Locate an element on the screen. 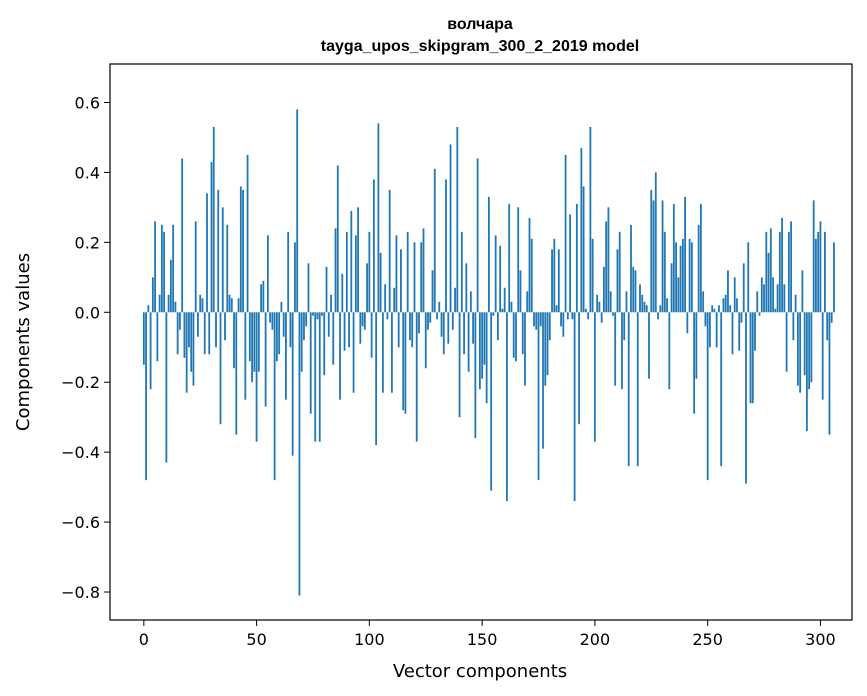 The height and width of the screenshot is (696, 867). y-tick-label: 0.0 is located at coordinates (87, 312).